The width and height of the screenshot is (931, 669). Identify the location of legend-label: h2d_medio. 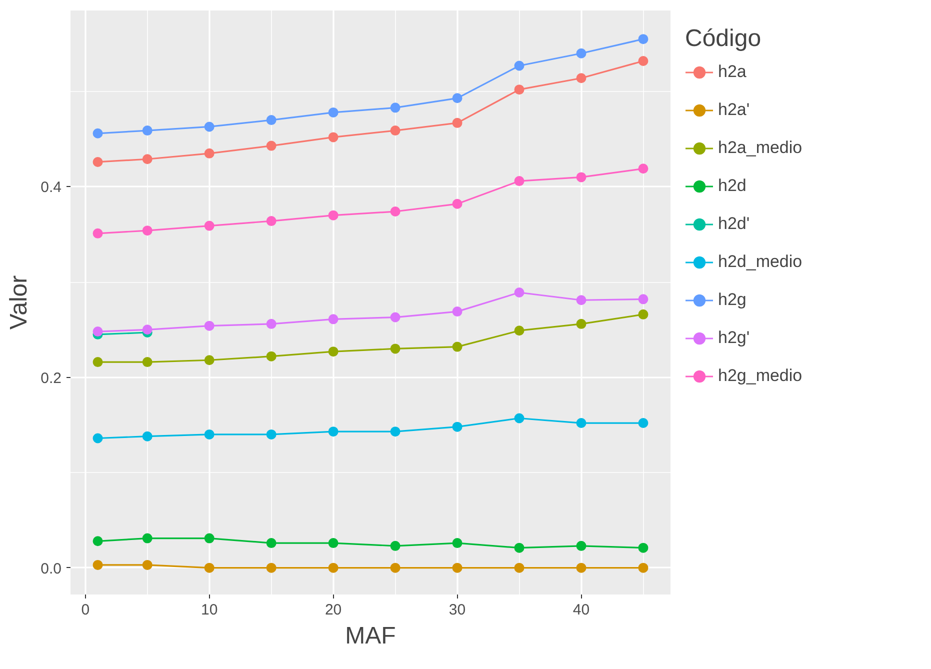
(760, 262).